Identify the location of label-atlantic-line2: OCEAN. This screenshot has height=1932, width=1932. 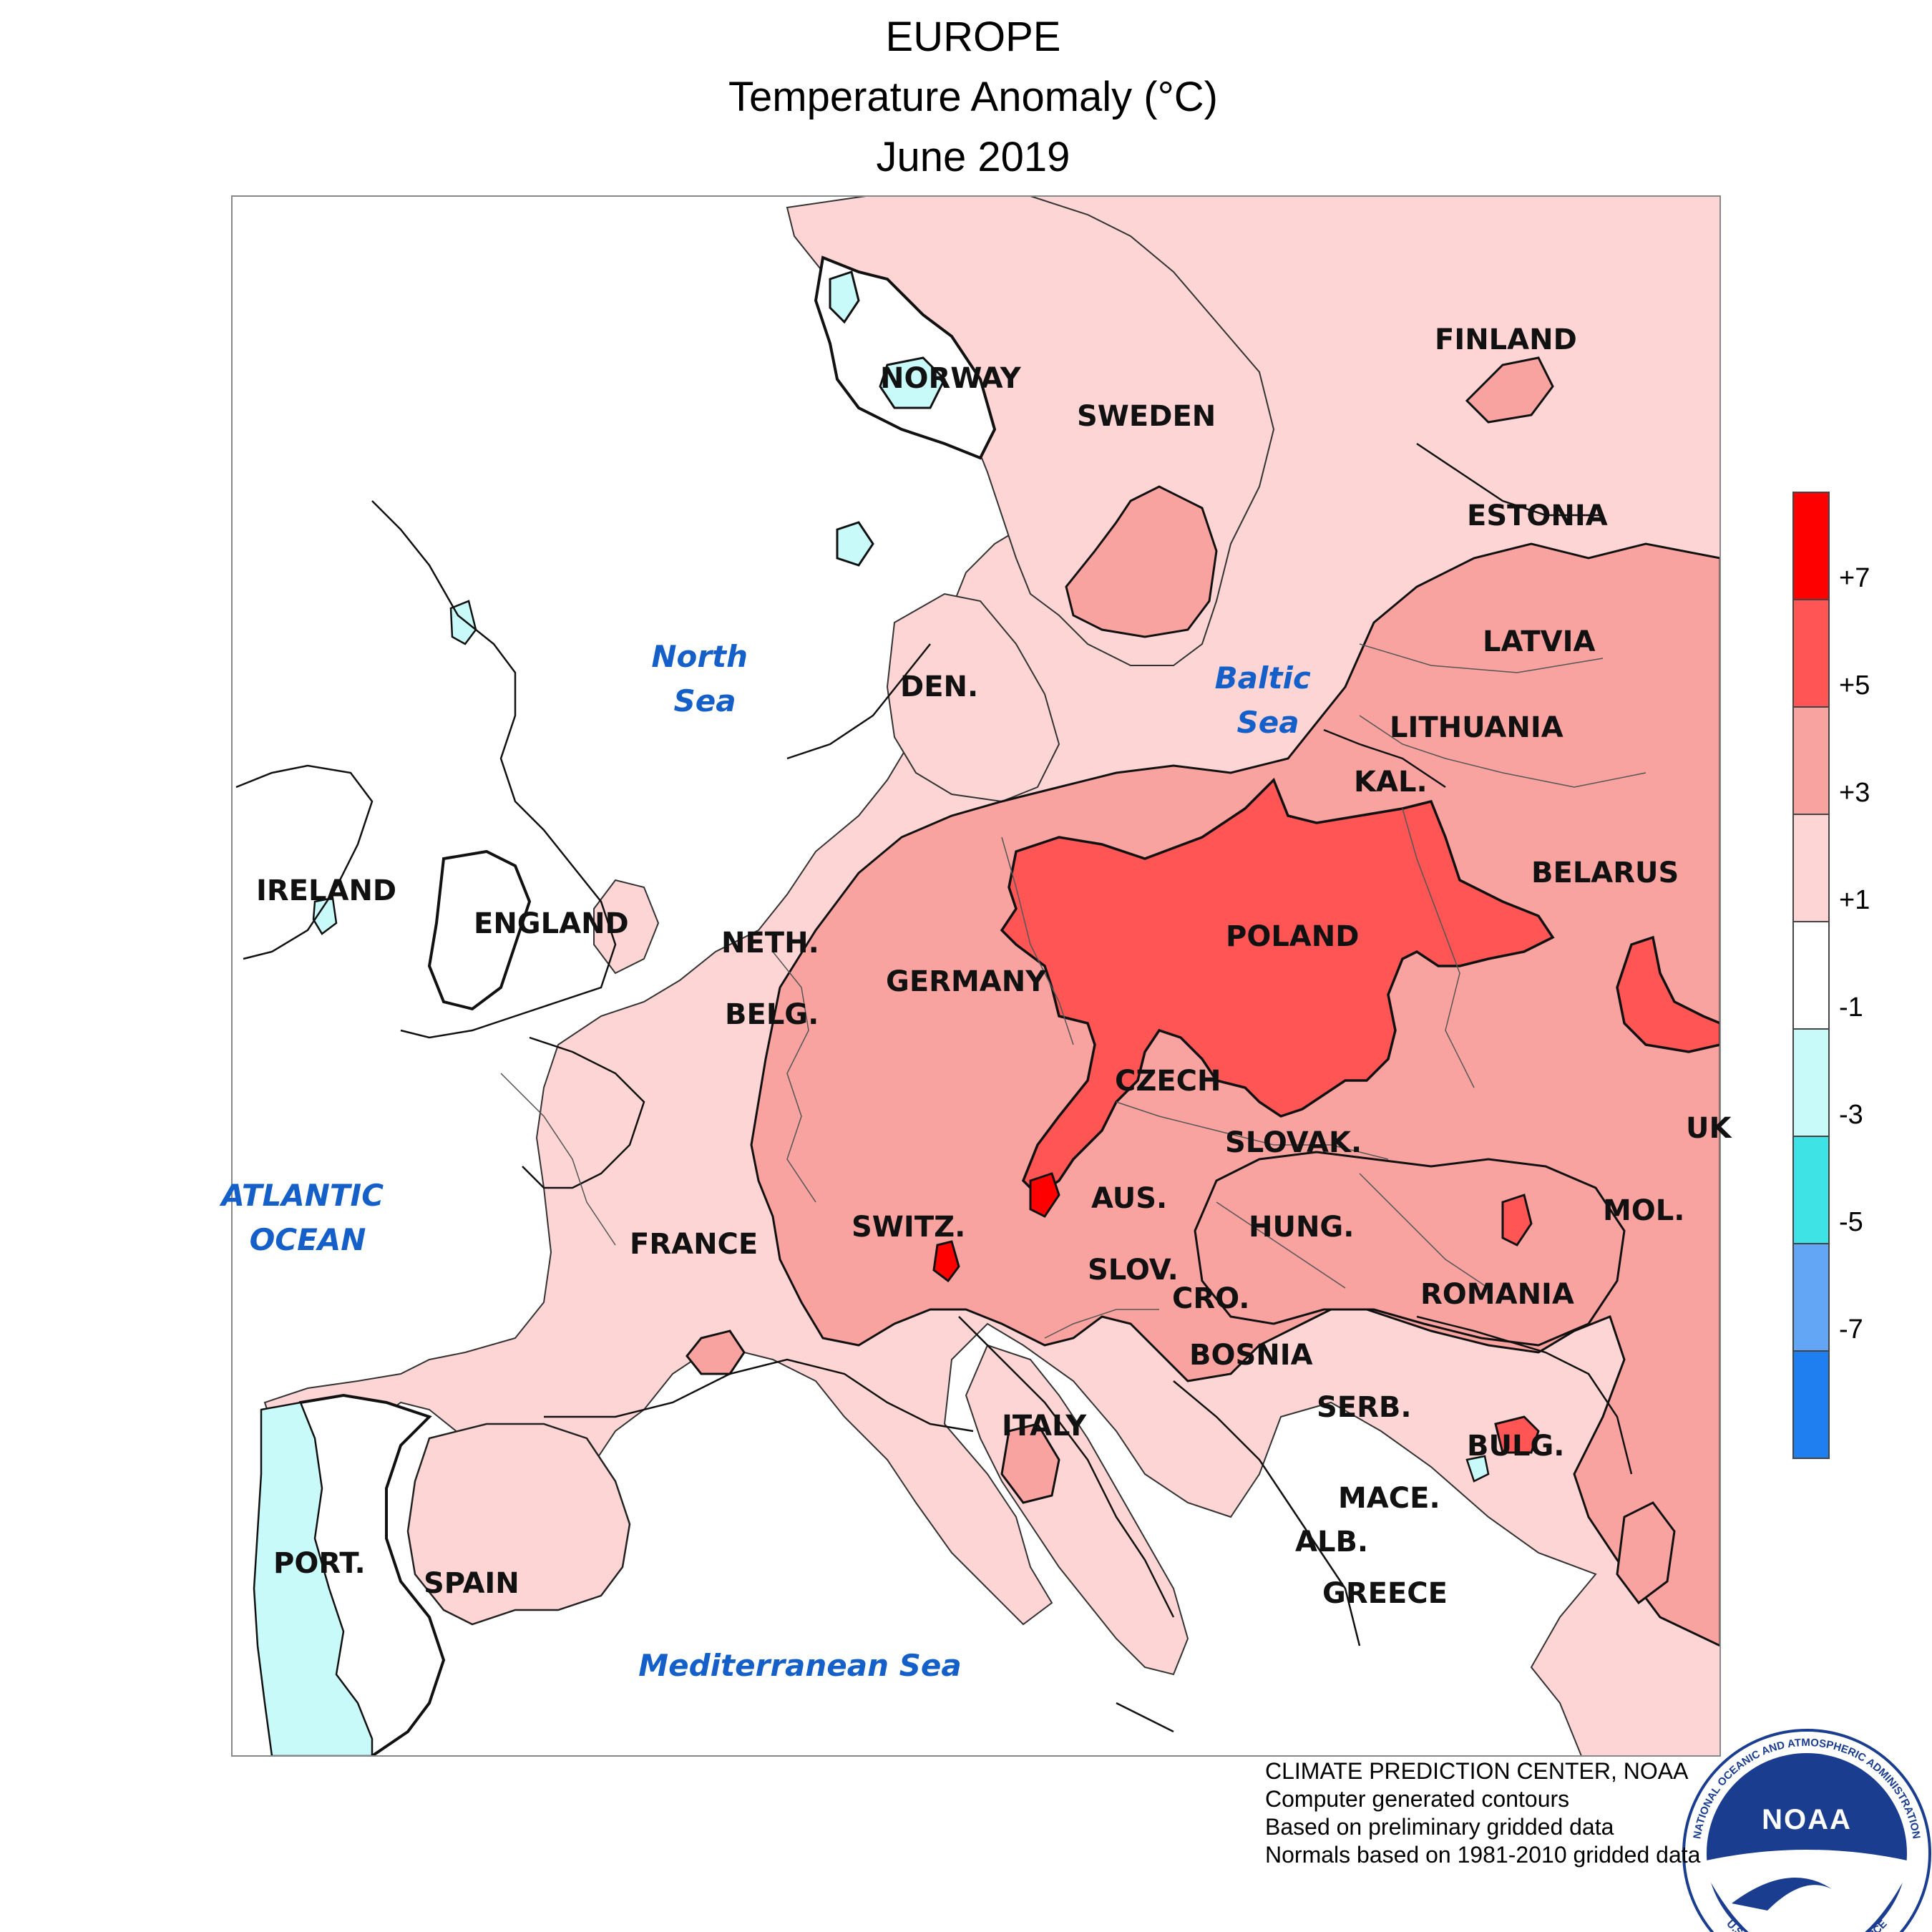
(308, 1239).